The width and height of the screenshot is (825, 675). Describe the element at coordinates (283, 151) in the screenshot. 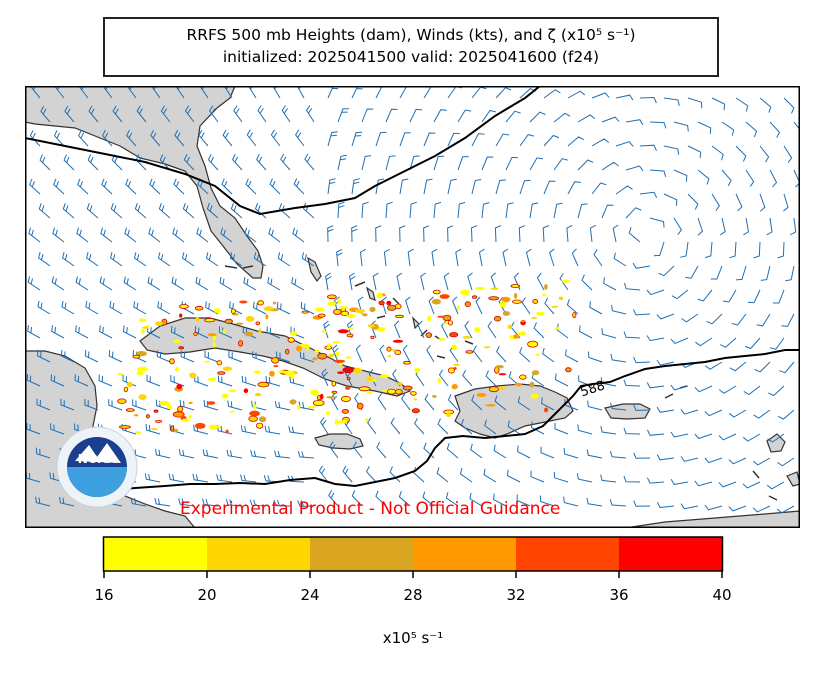

I see `height-contour-north` at that location.